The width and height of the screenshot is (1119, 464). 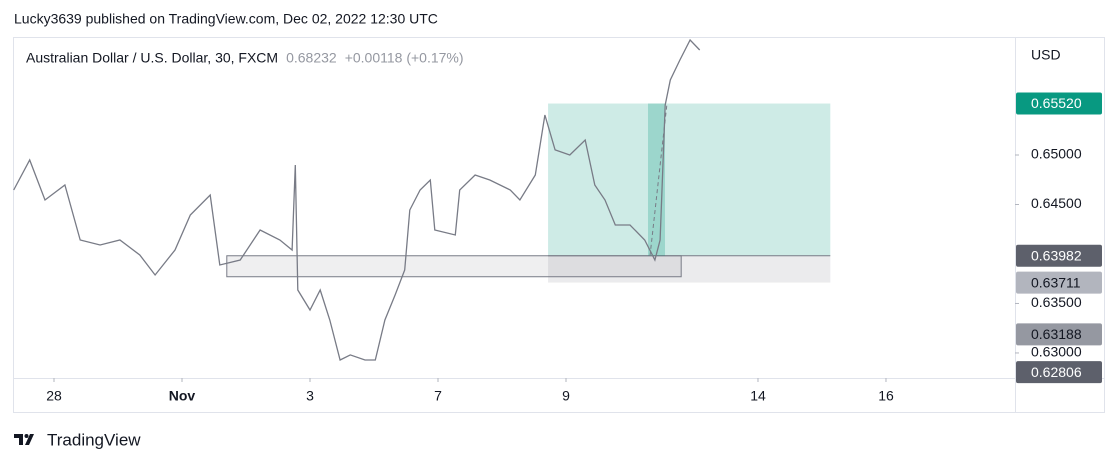 What do you see at coordinates (1056, 334) in the screenshot?
I see `price-tag-label: 0.63188` at bounding box center [1056, 334].